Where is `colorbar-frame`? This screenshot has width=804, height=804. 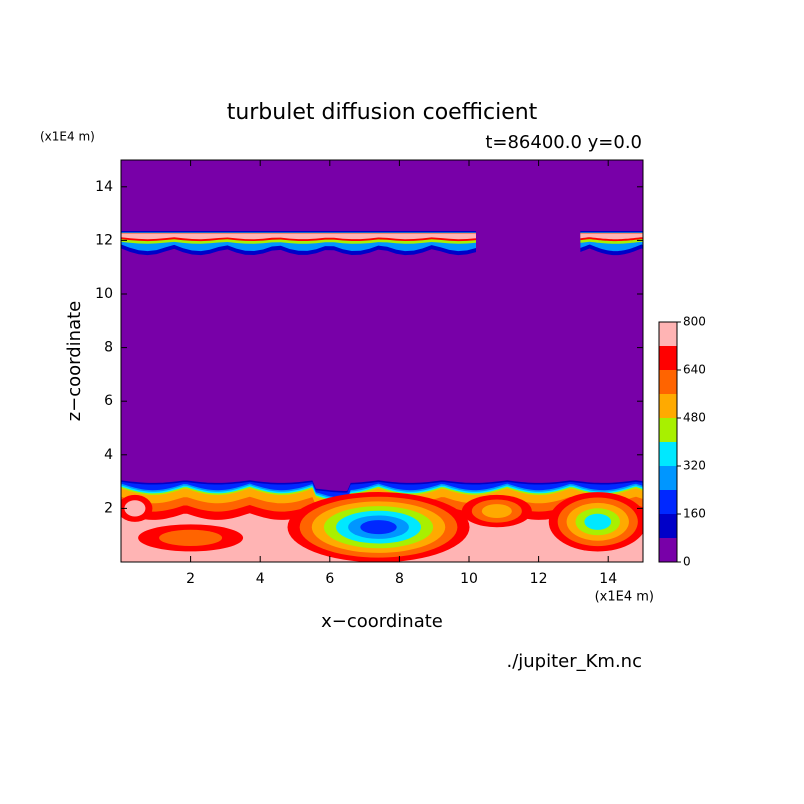 colorbar-frame is located at coordinates (668, 442).